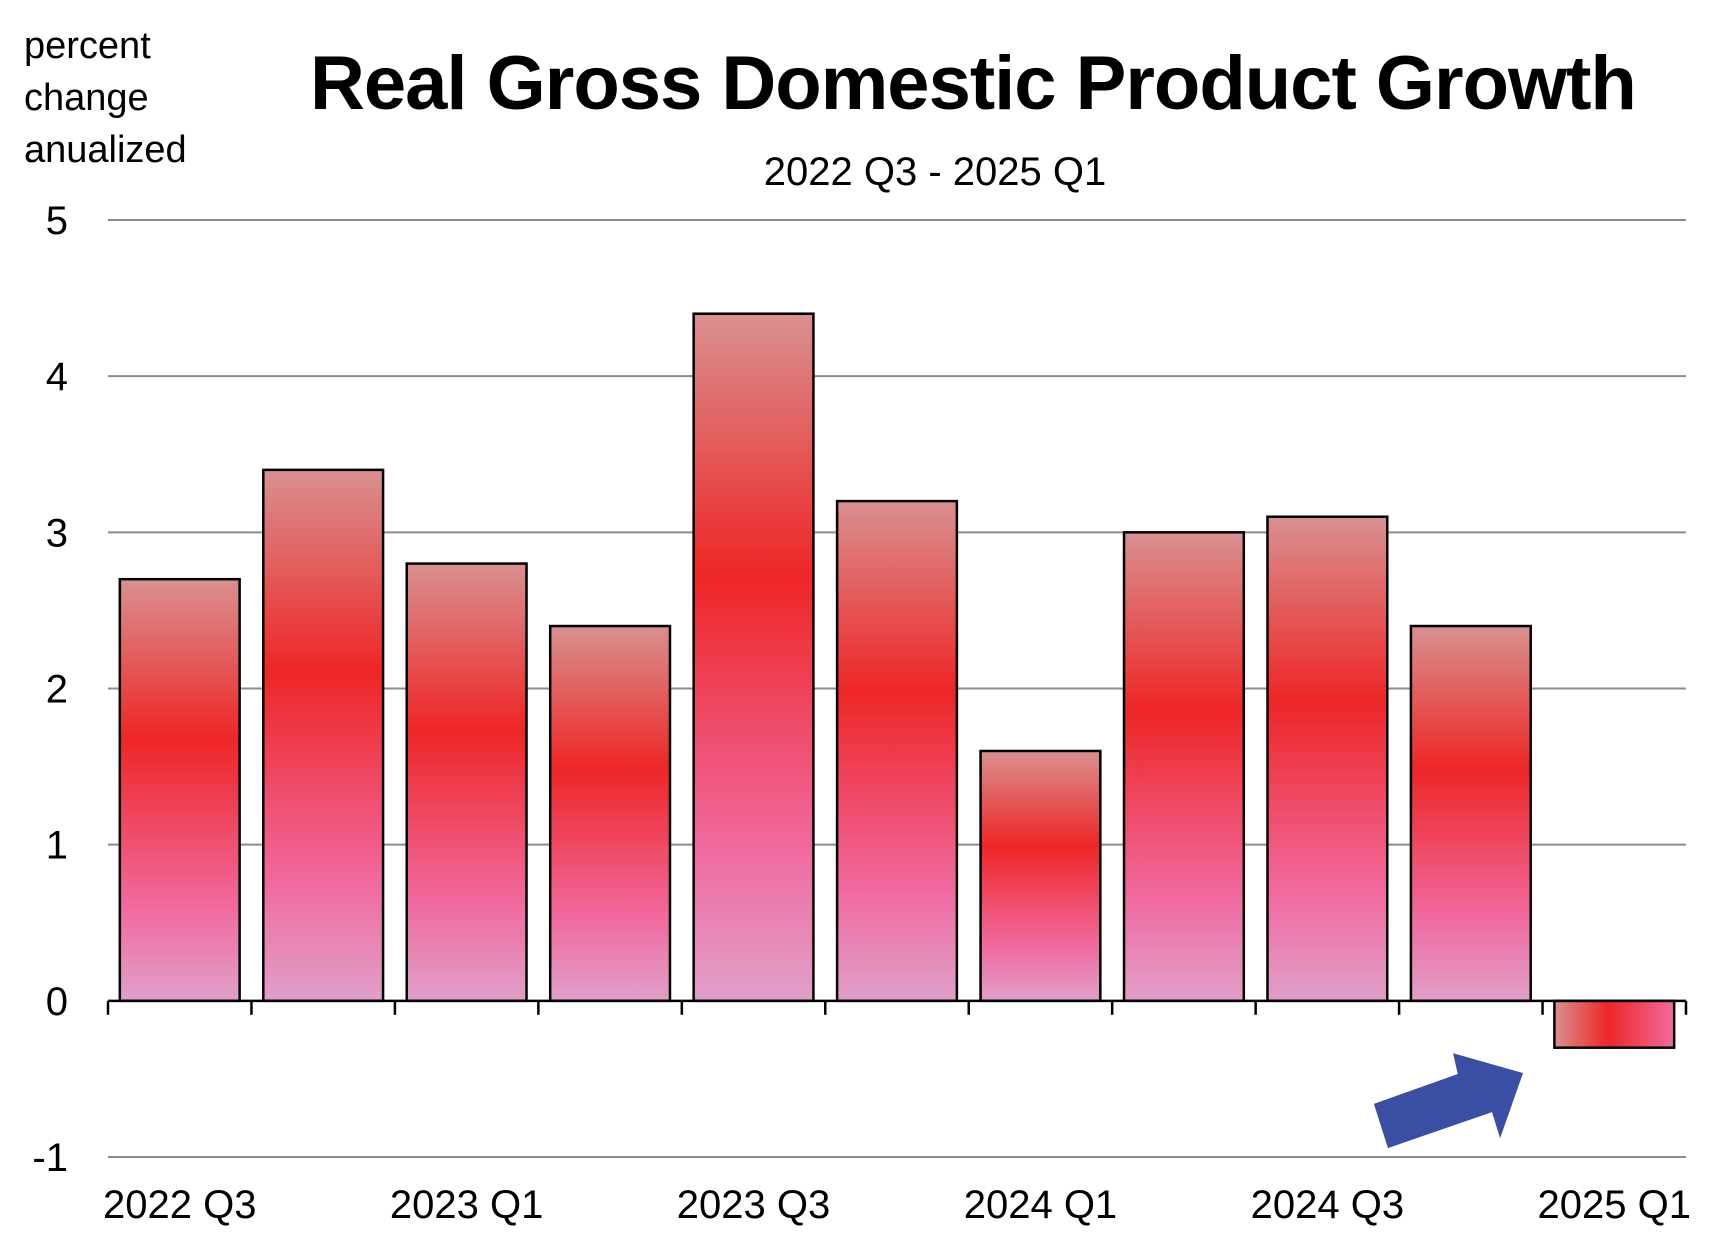  What do you see at coordinates (753, 1205) in the screenshot?
I see `x-tick-label: 2023 Q3` at bounding box center [753, 1205].